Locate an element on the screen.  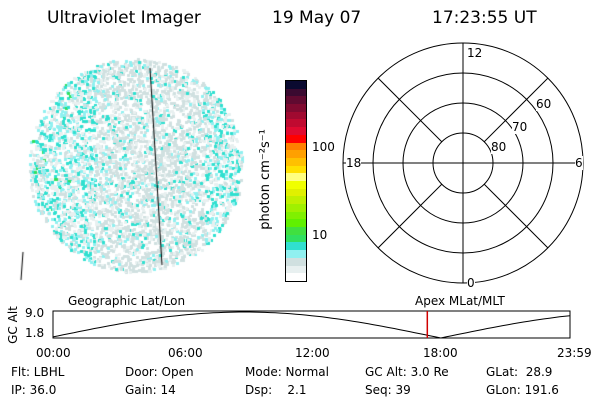
x-tick-0600: 06:00 is located at coordinates (185, 353).